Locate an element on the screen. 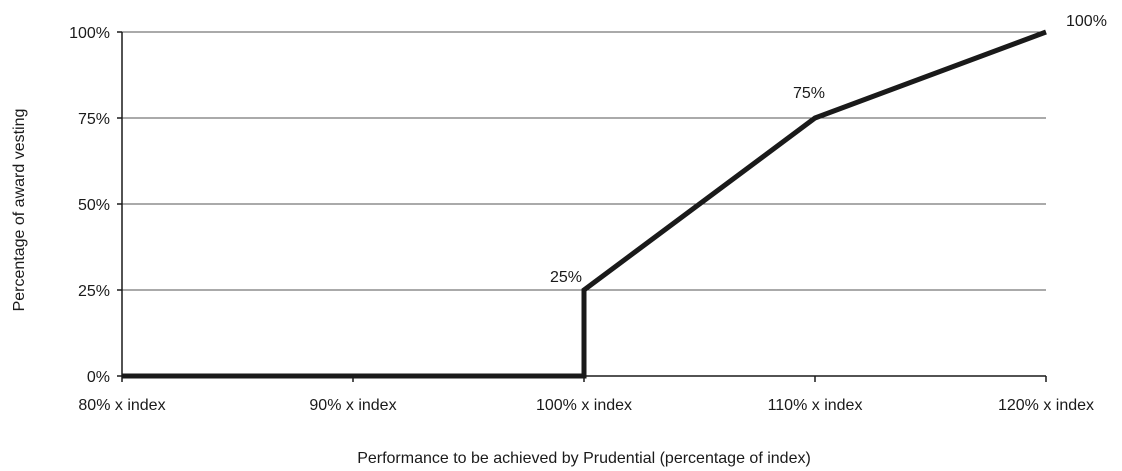 The width and height of the screenshot is (1122, 471). data-label: 25% is located at coordinates (566, 277).